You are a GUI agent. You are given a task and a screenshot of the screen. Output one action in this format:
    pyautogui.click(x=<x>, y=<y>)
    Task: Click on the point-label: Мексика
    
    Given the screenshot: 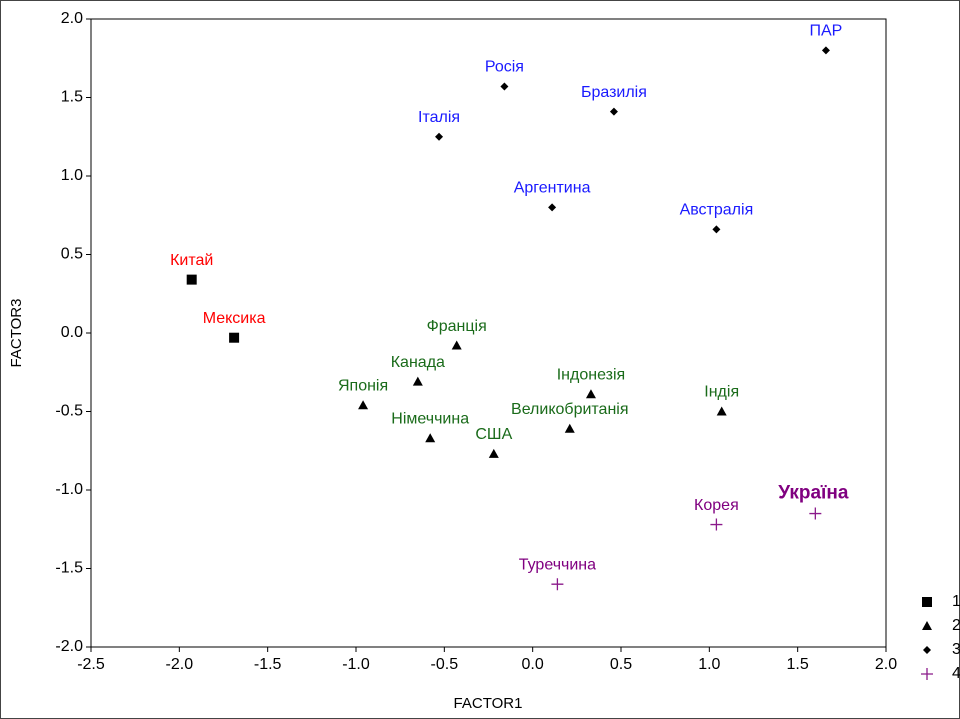 What is the action you would take?
    pyautogui.click(x=234, y=318)
    